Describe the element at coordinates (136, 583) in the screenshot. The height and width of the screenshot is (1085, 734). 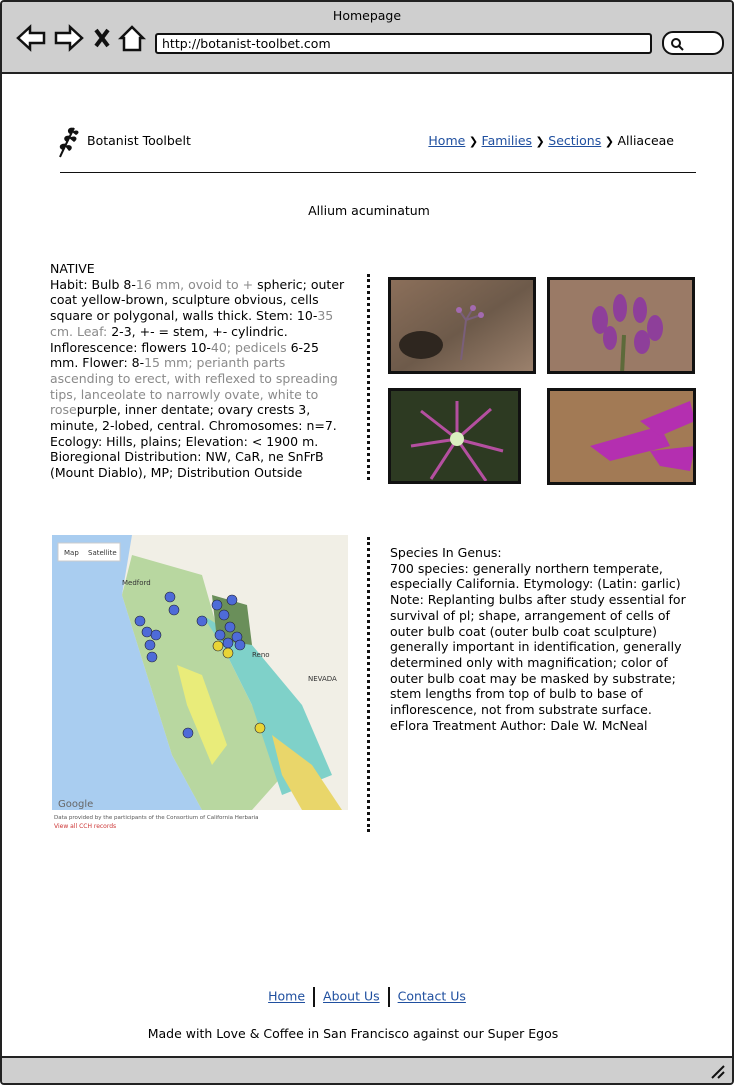
I see `map-place: Medford` at that location.